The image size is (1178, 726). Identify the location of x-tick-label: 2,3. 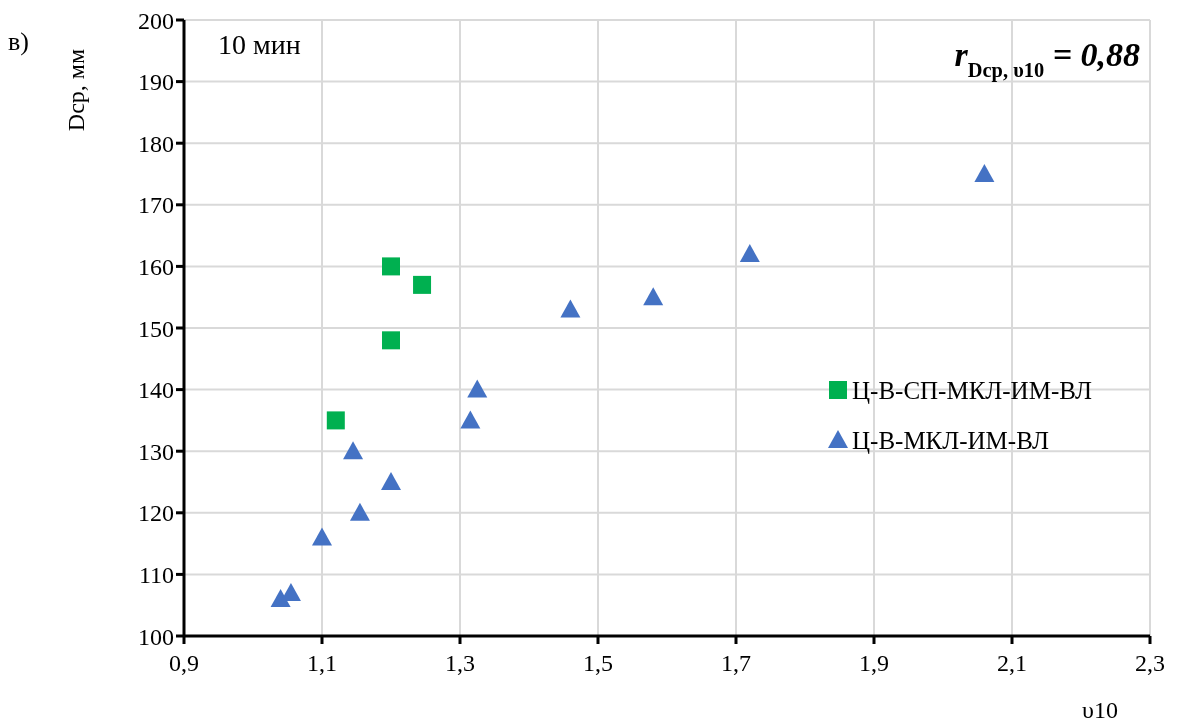
(1150, 663).